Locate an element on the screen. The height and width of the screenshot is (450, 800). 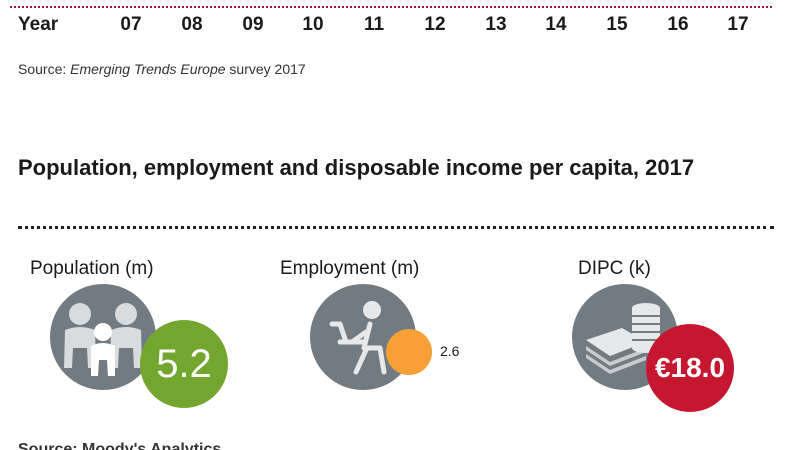
year-tick: 16 is located at coordinates (678, 24).